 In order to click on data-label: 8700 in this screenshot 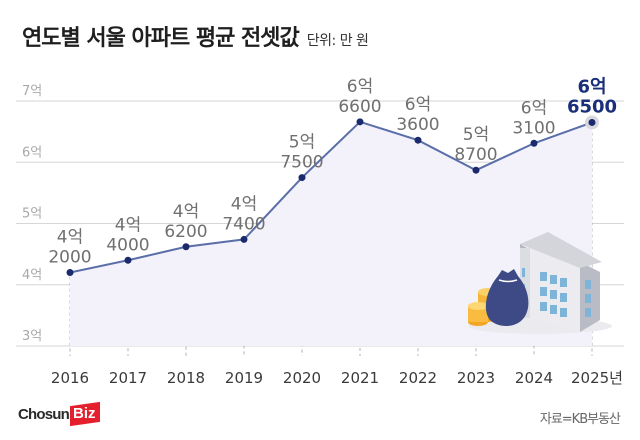, I will do `click(475, 155)`.